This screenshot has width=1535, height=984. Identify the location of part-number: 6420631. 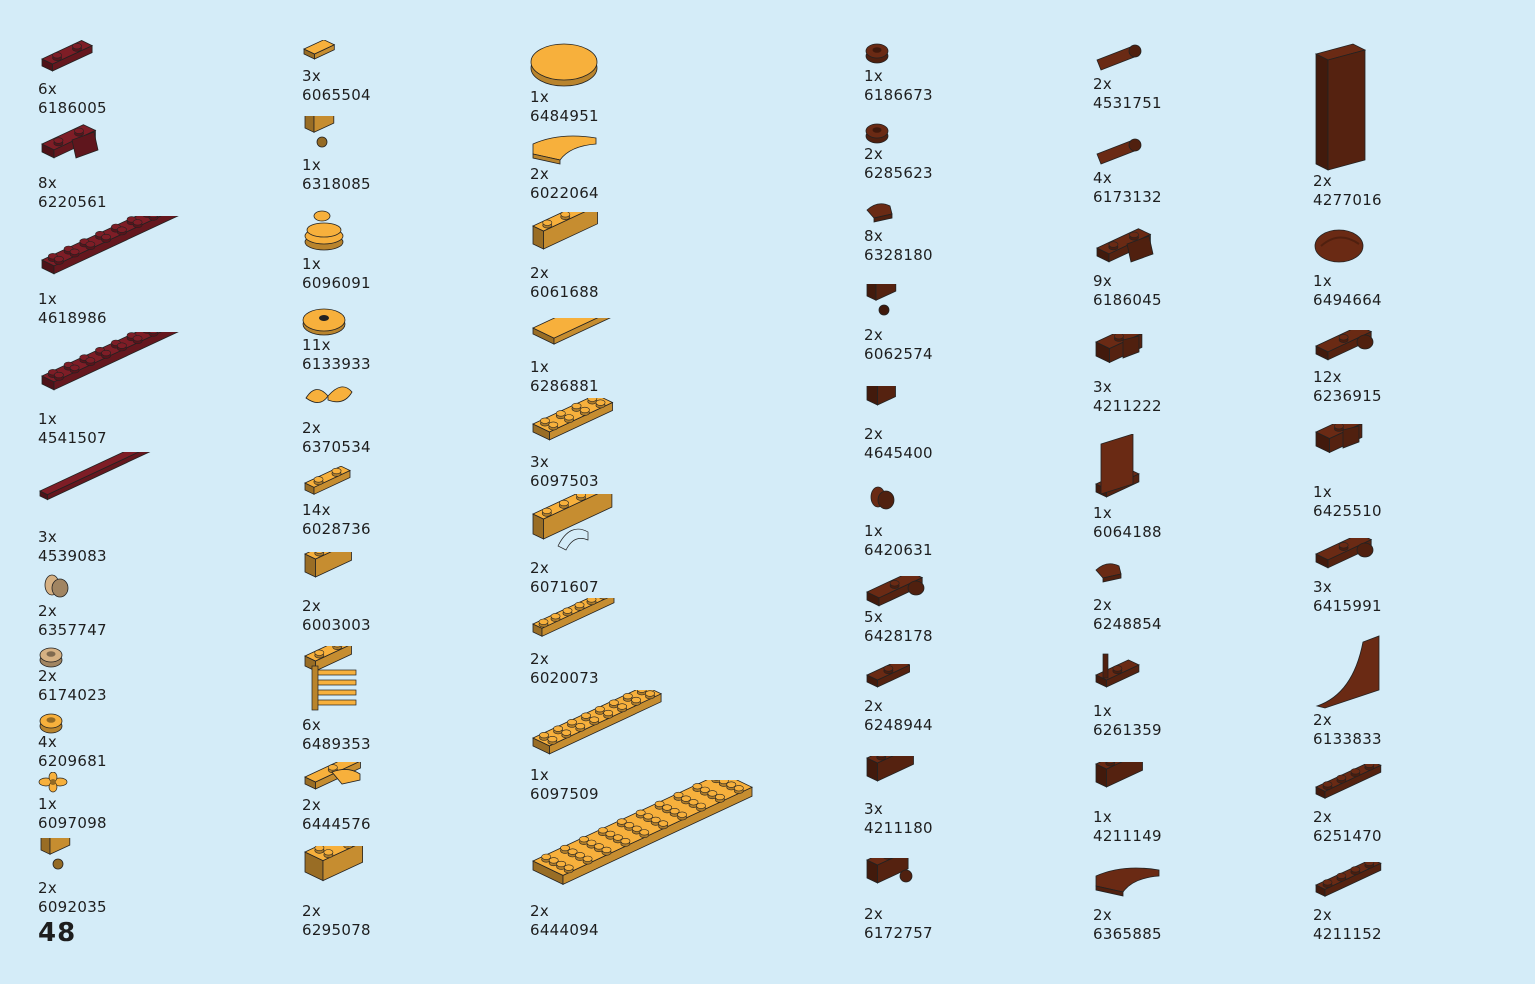
(898, 550).